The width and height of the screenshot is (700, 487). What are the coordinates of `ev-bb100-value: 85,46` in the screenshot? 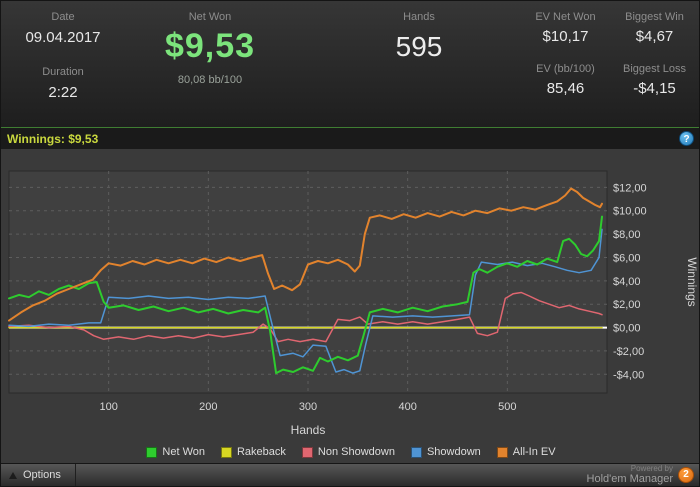 It's located at (565, 88).